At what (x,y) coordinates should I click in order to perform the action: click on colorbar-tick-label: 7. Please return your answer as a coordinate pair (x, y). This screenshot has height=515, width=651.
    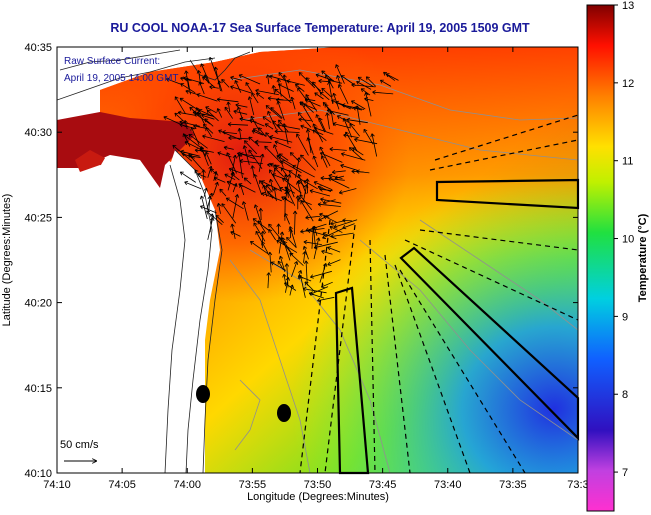
    Looking at the image, I should click on (625, 473).